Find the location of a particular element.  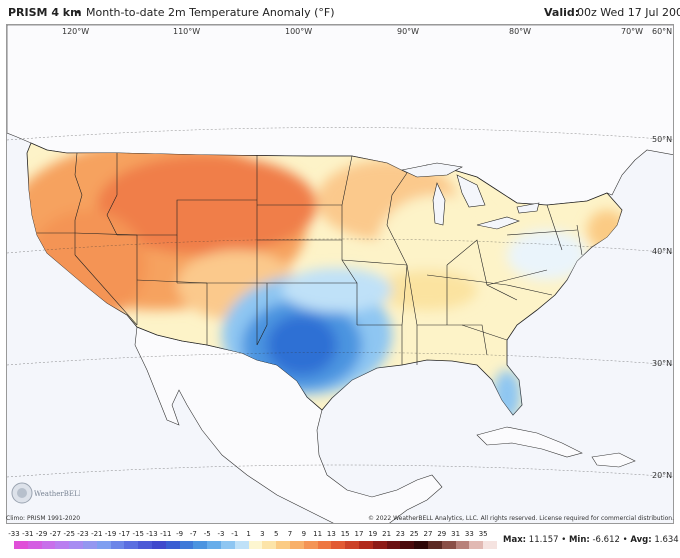

lon-label-120w: 120°W is located at coordinates (76, 31).